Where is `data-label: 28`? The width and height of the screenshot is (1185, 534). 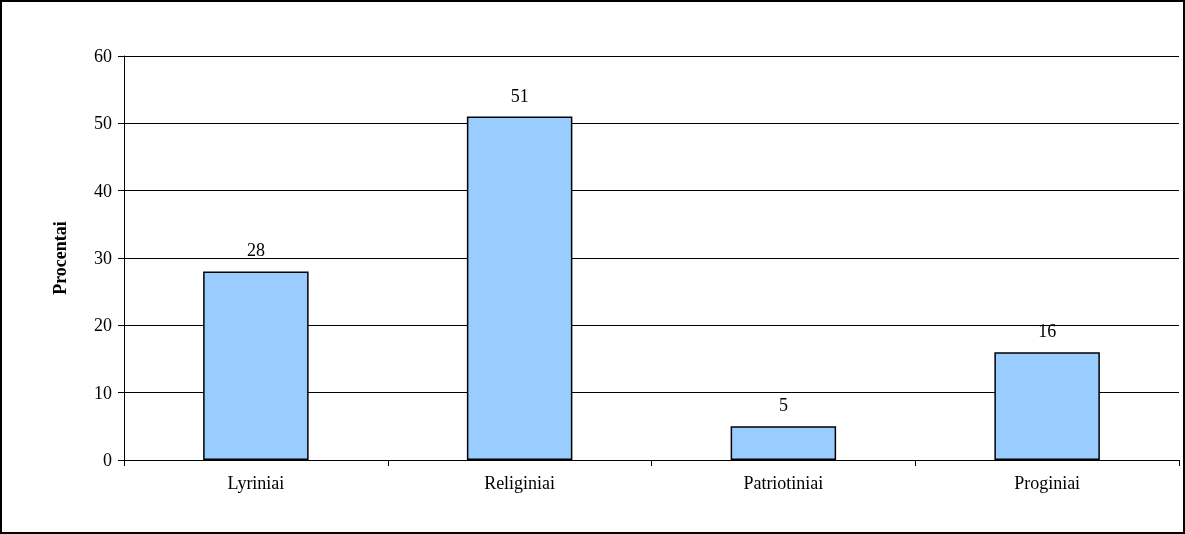 data-label: 28 is located at coordinates (255, 250).